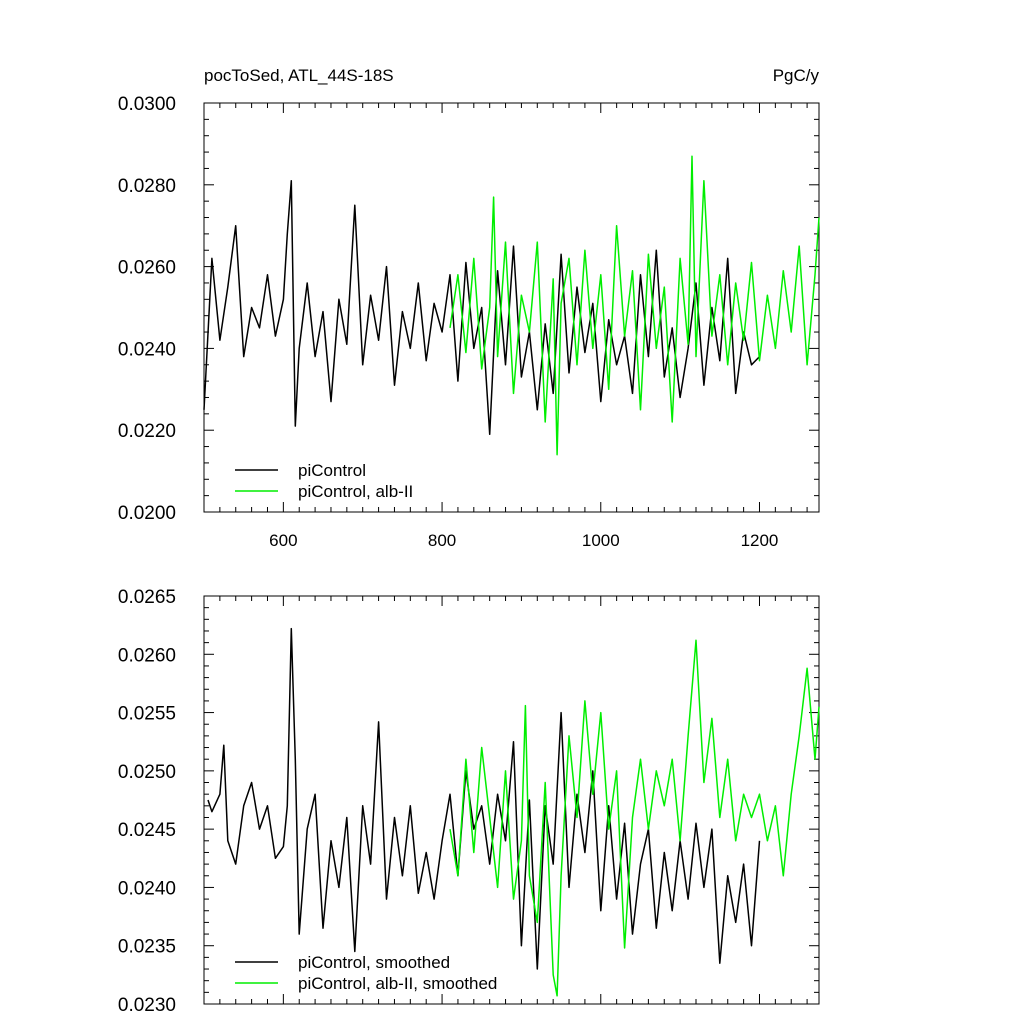 Image resolution: width=1024 pixels, height=1024 pixels. I want to click on figure-units-title: PgC/y, so click(796, 75).